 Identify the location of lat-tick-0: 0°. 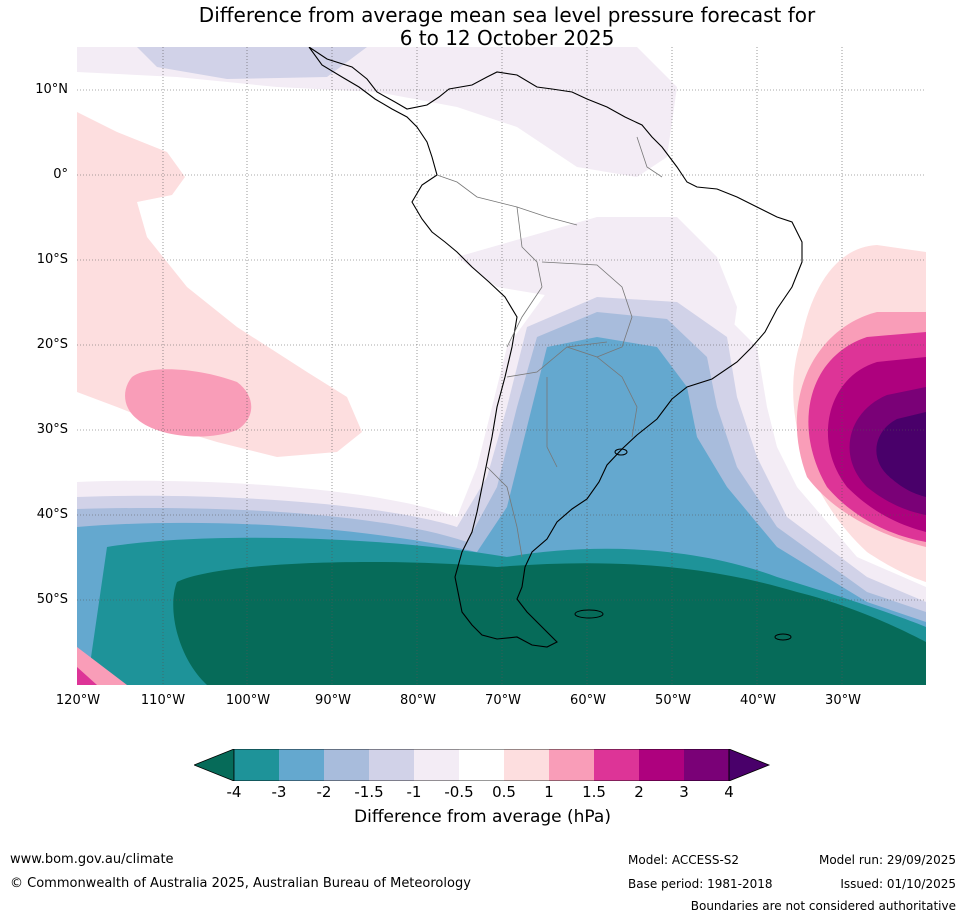
(60, 174).